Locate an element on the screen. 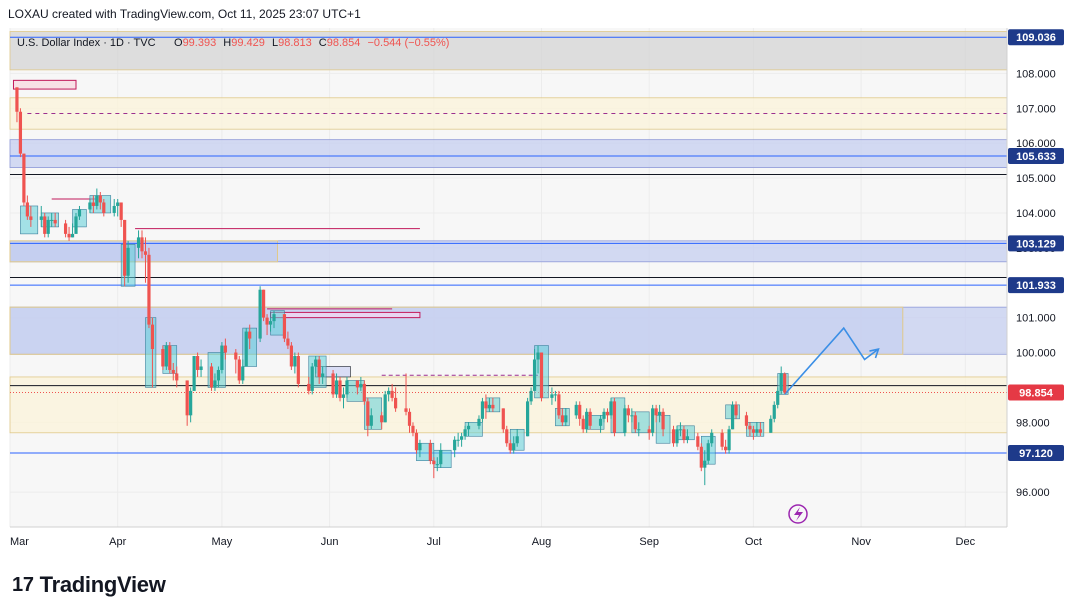  tradingview-logo: 17 TradingView is located at coordinates (89, 585).